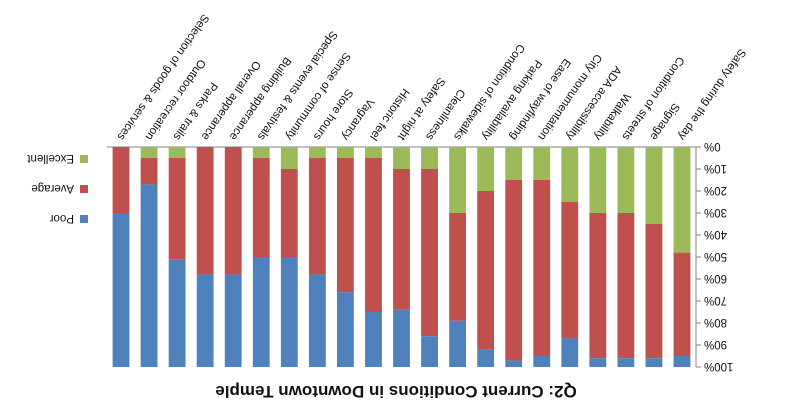 Image resolution: width=792 pixels, height=415 pixels. I want to click on y-tick-label: 20%, so click(715, 190).